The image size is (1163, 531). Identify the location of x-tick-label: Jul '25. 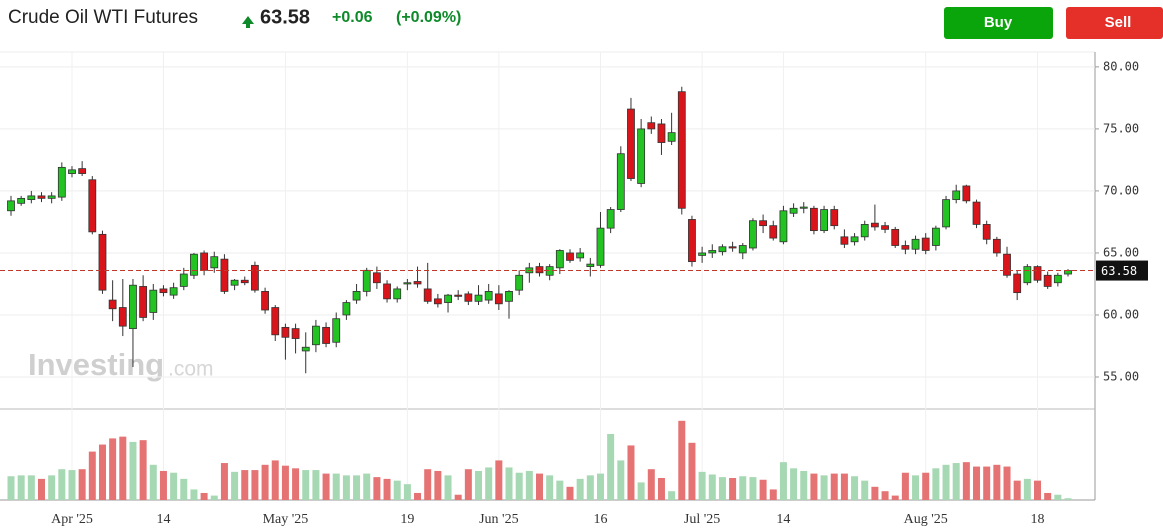
(702, 519).